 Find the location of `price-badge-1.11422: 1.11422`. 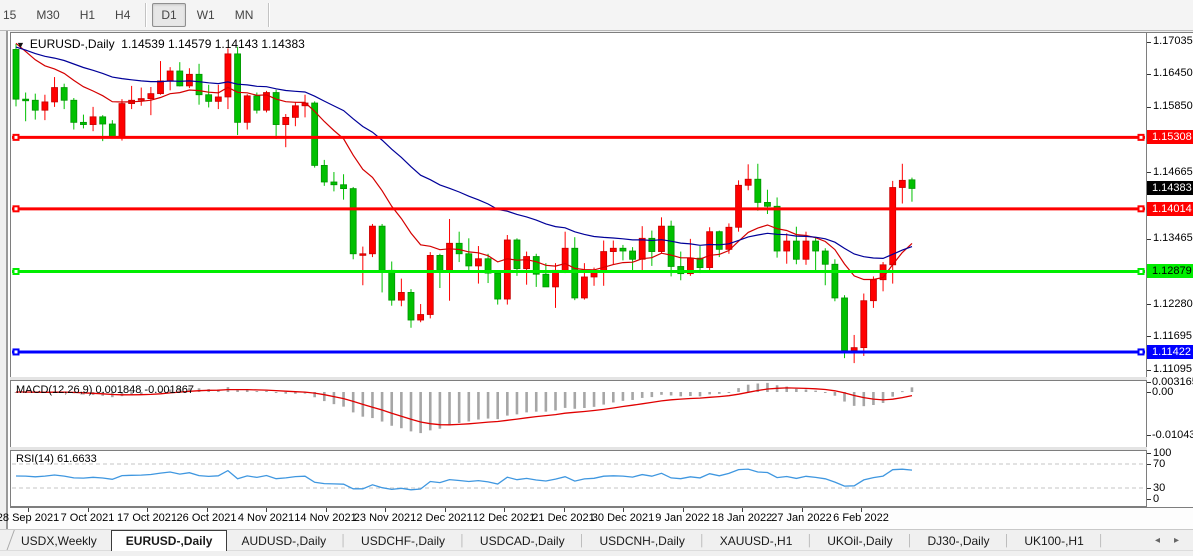

price-badge-1.11422: 1.11422 is located at coordinates (1170, 351).